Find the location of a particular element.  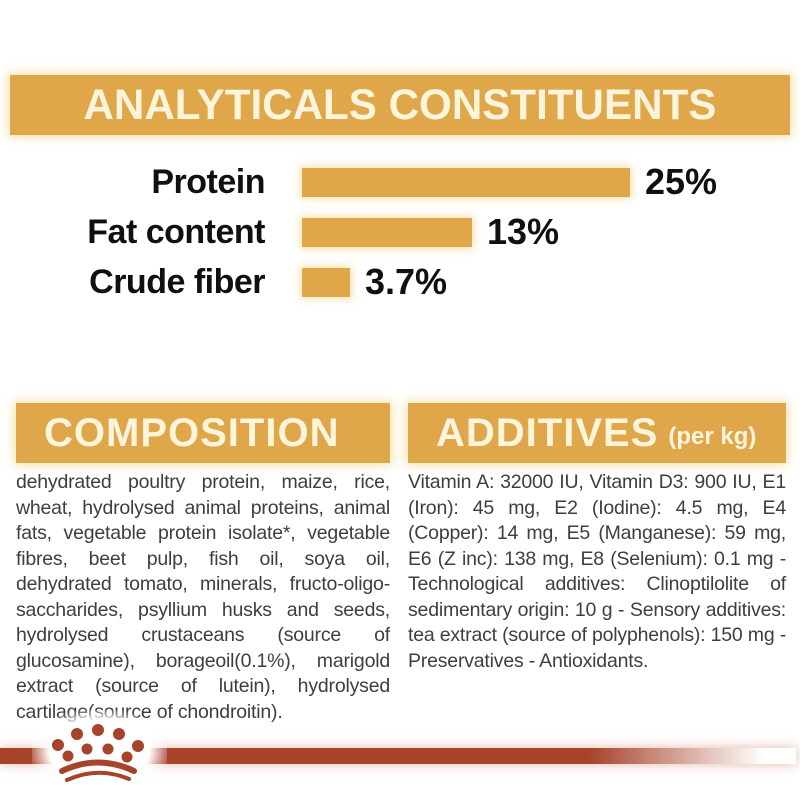

nutrient-label: Fat content is located at coordinates (176, 231).